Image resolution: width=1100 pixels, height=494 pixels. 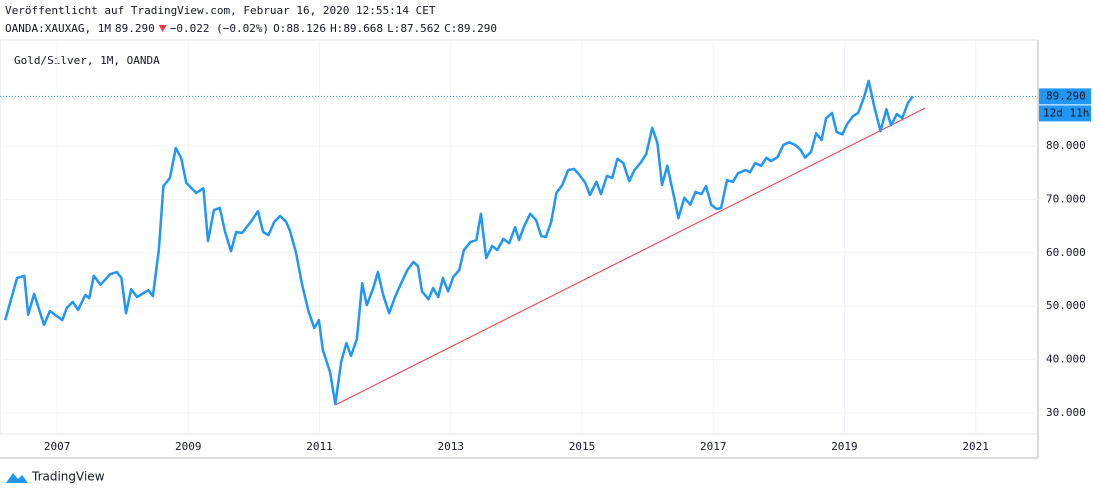 What do you see at coordinates (188, 446) in the screenshot?
I see `x-tick-label: 2009` at bounding box center [188, 446].